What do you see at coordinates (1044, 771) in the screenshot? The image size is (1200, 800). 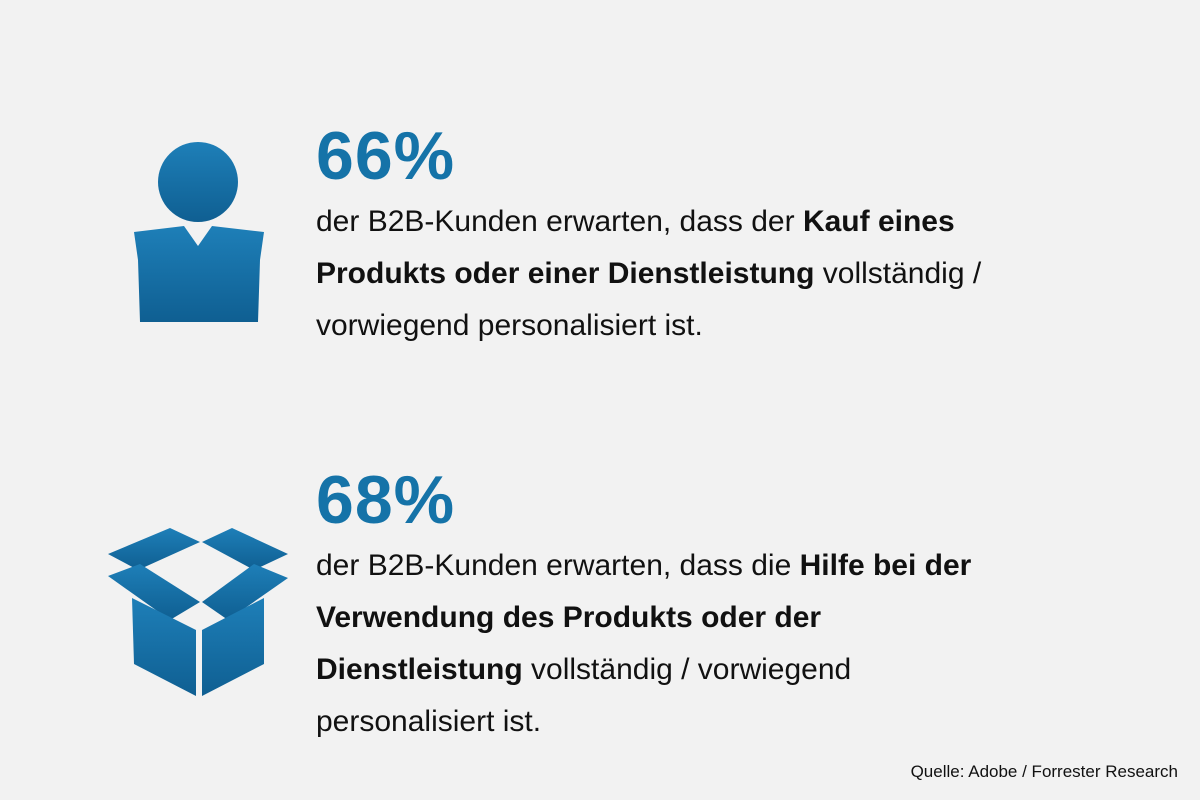 I see `source-credit: Quelle: Adobe / Forrester Research` at bounding box center [1044, 771].